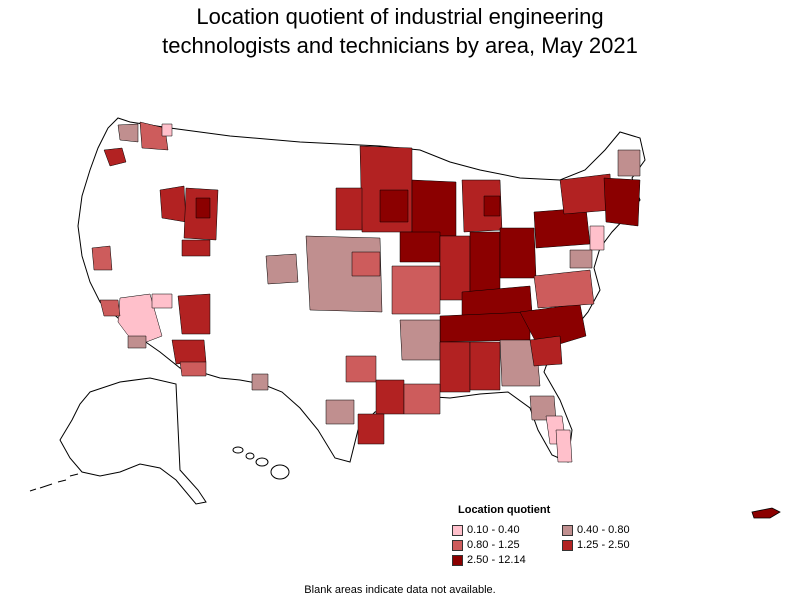 The image size is (800, 600). I want to click on area-patch-az-phoenix, so click(189, 352).